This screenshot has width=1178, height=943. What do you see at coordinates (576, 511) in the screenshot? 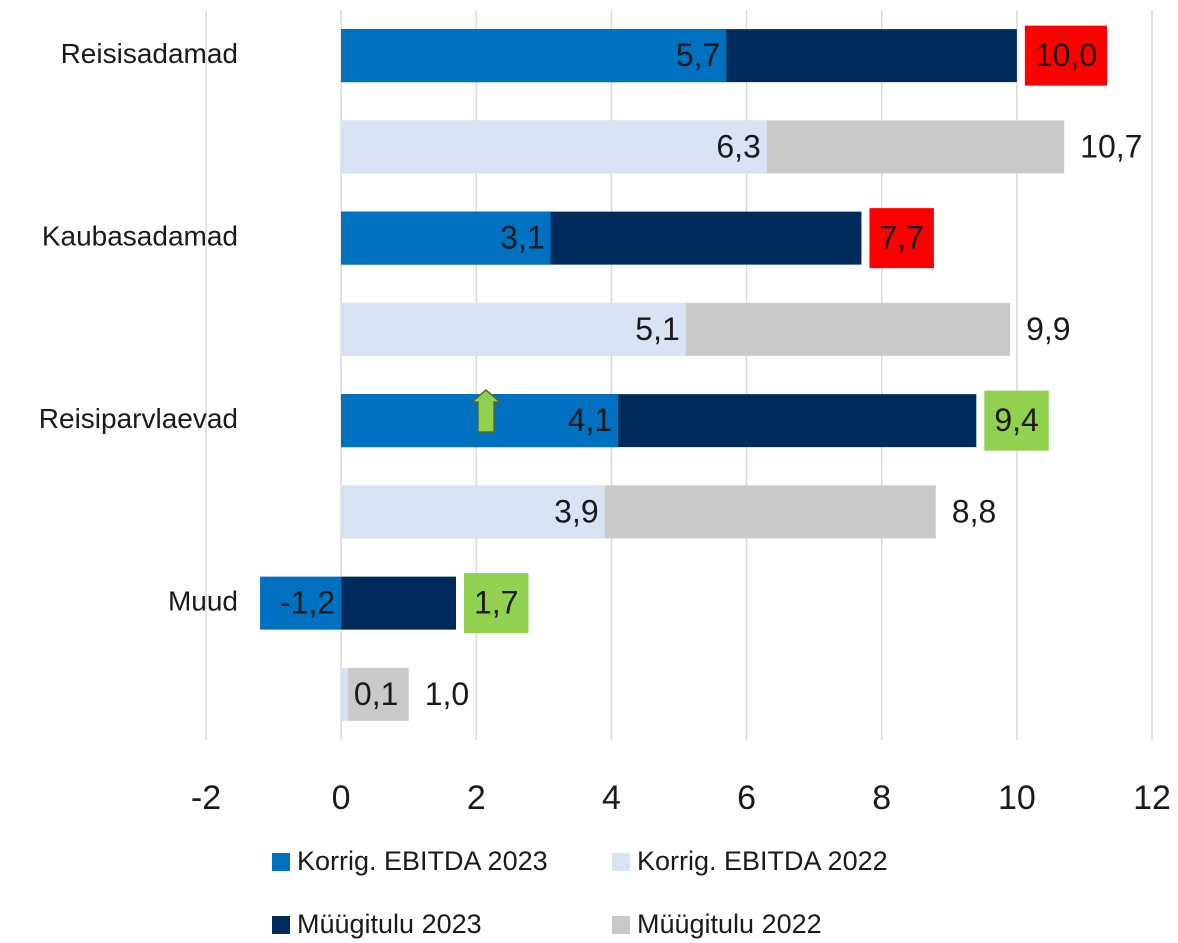
I see `value-label: 3,9` at bounding box center [576, 511].